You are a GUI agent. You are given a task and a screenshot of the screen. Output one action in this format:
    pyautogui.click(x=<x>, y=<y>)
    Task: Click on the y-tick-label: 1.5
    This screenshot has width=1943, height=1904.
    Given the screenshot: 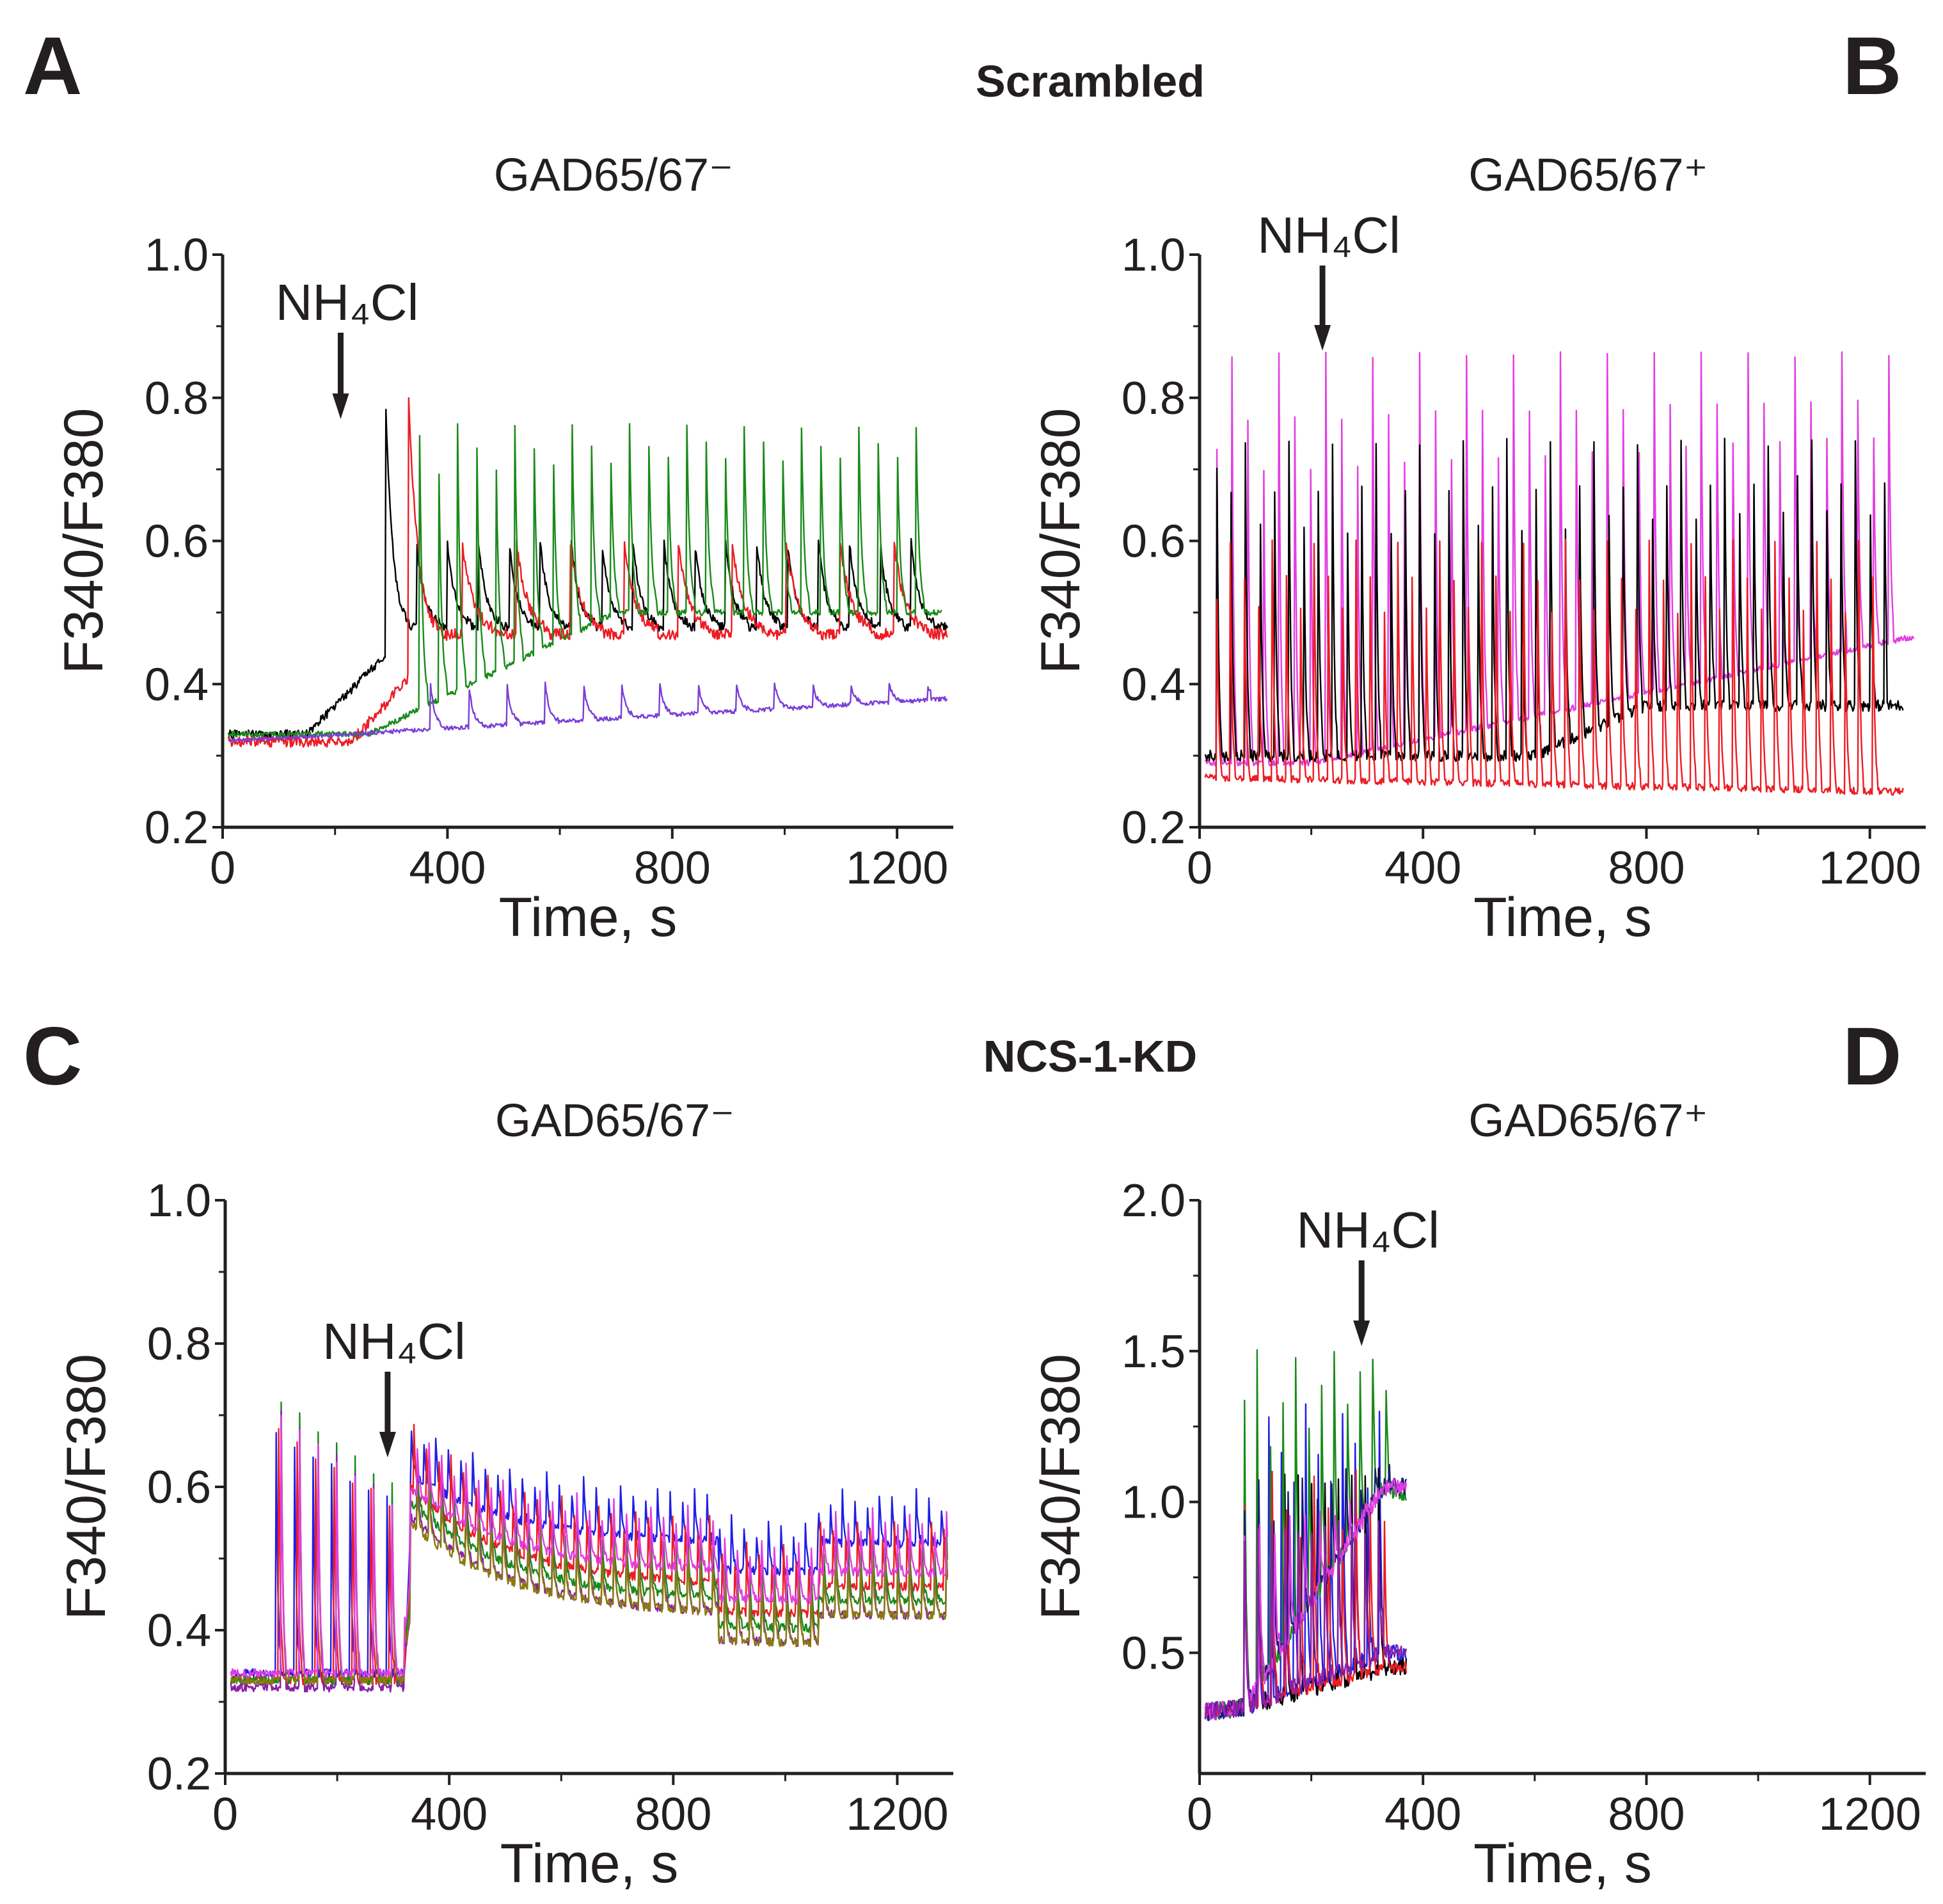 What is the action you would take?
    pyautogui.click(x=1154, y=1351)
    